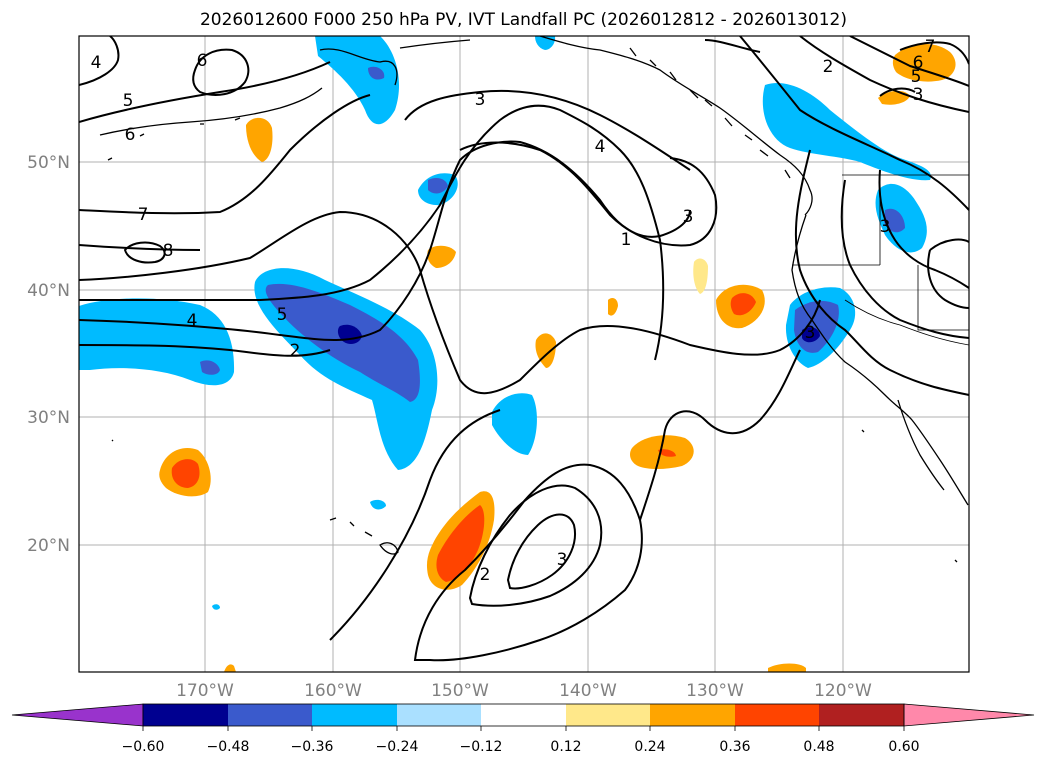 This screenshot has height=765, width=1047. I want to click on pos-northeast, so click(924, 63).